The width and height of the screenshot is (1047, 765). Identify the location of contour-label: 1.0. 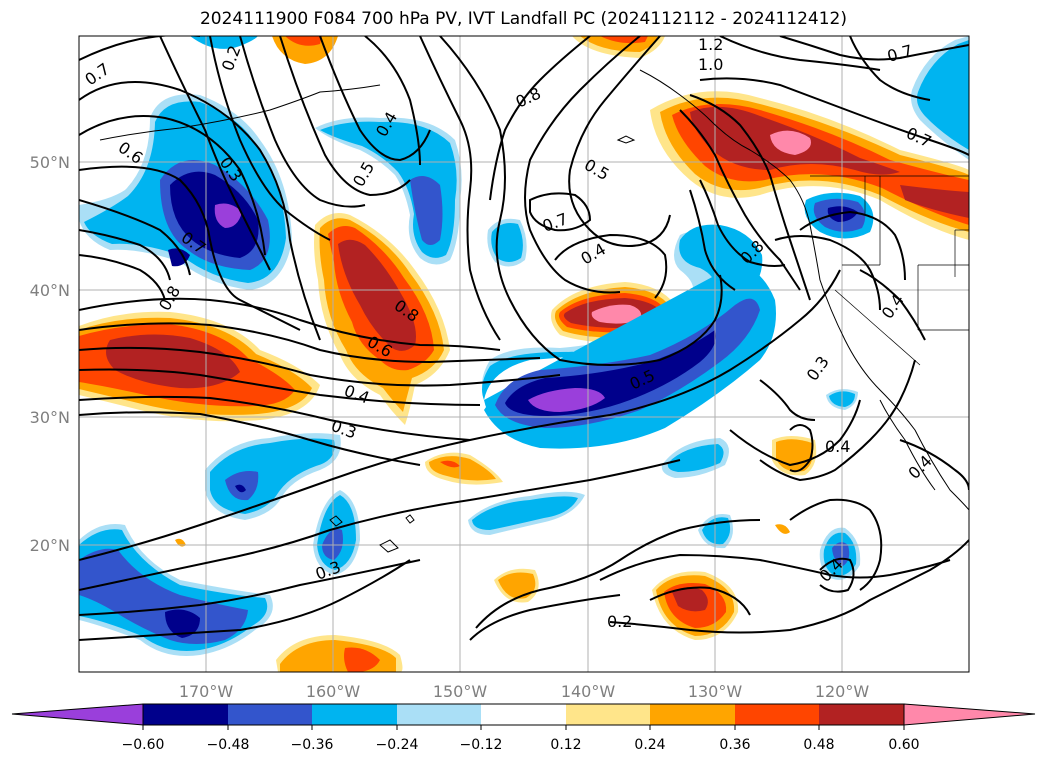
(710, 64).